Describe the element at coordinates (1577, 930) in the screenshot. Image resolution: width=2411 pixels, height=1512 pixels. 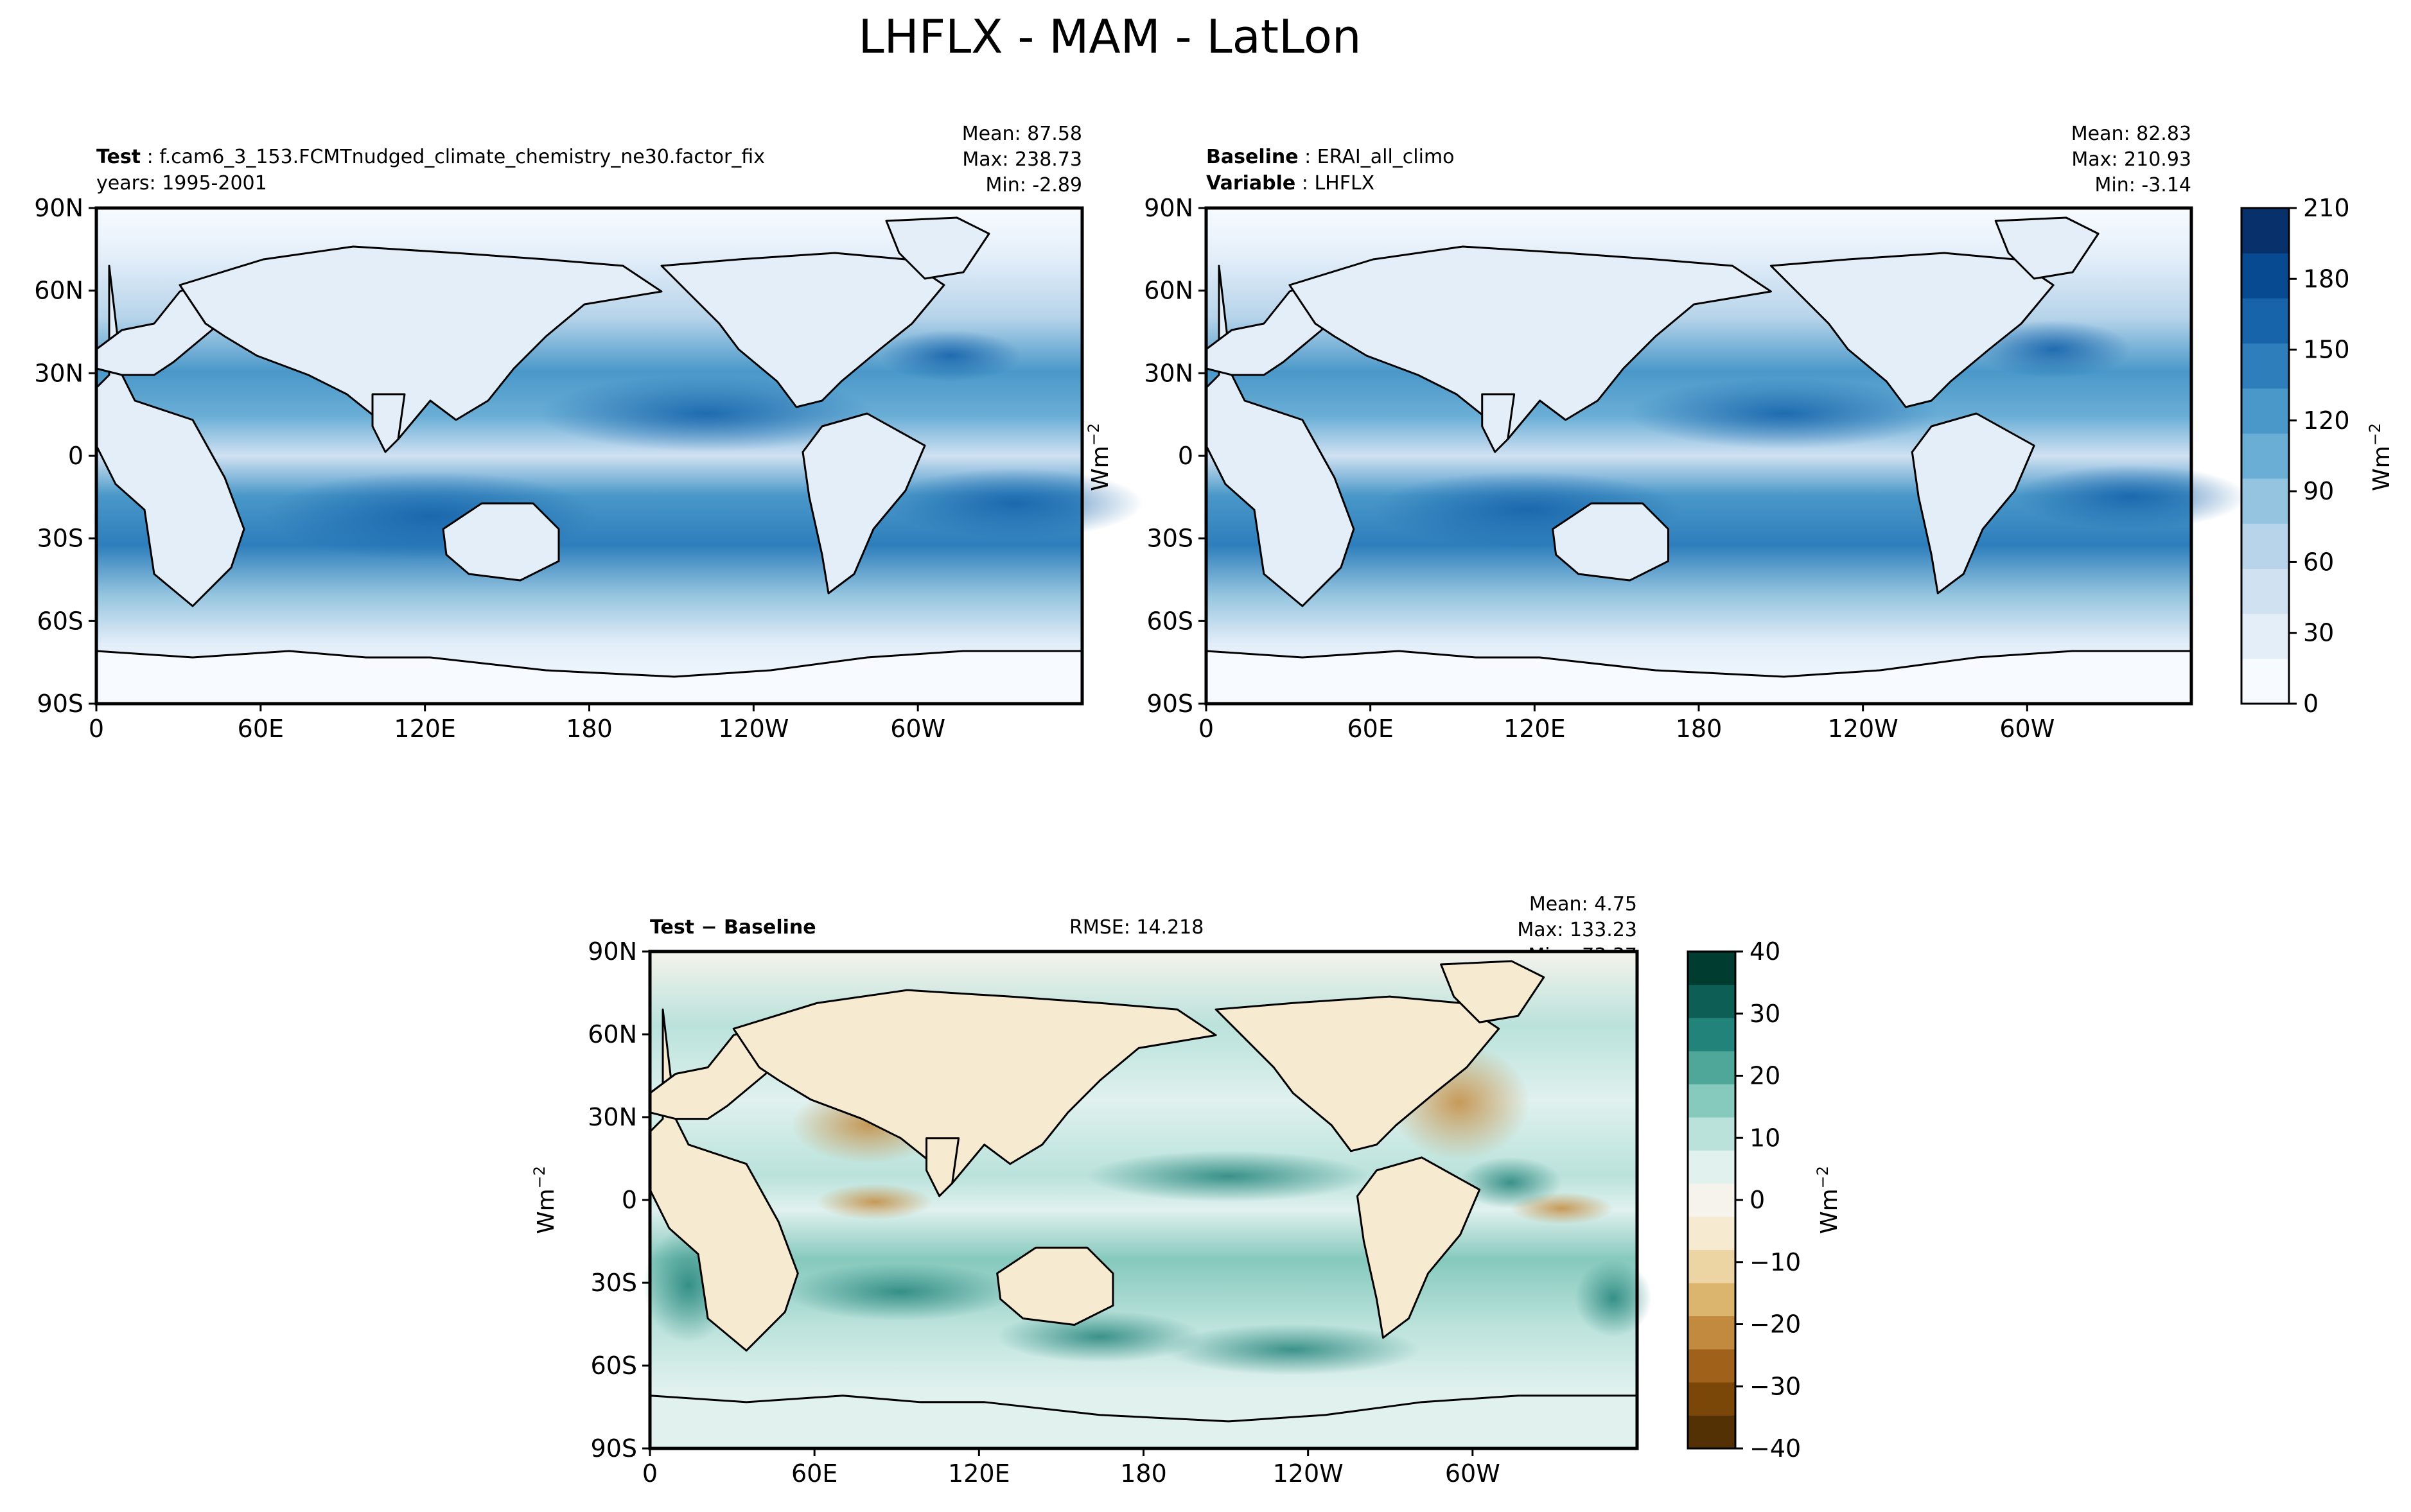
I see `diff-stat-max: Max: 133.23` at that location.